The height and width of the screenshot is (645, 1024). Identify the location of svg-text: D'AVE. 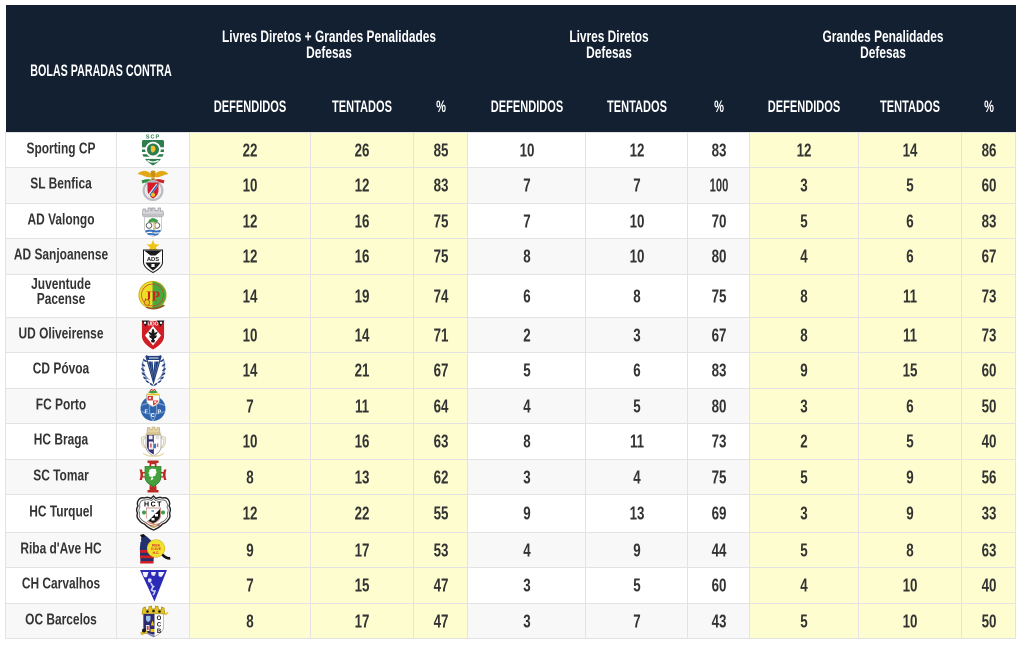
(156, 549).